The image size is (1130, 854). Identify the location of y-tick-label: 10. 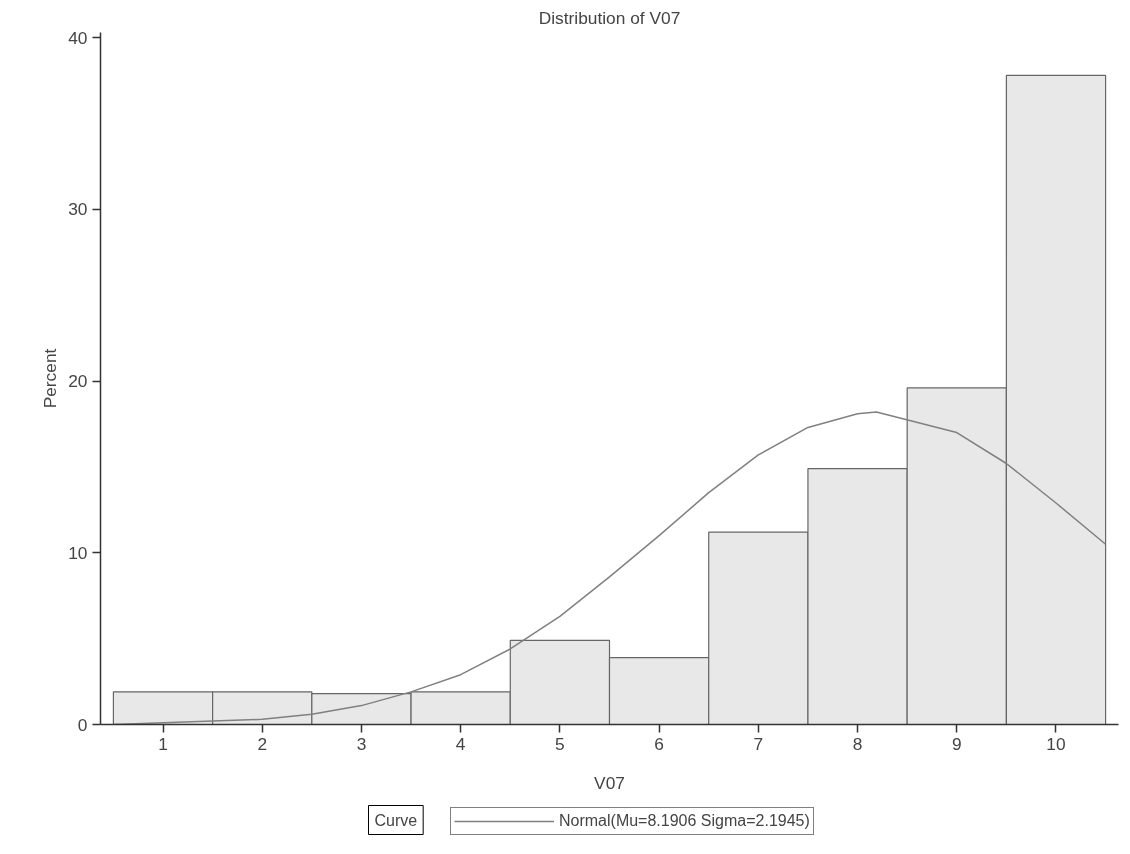
(78, 552).